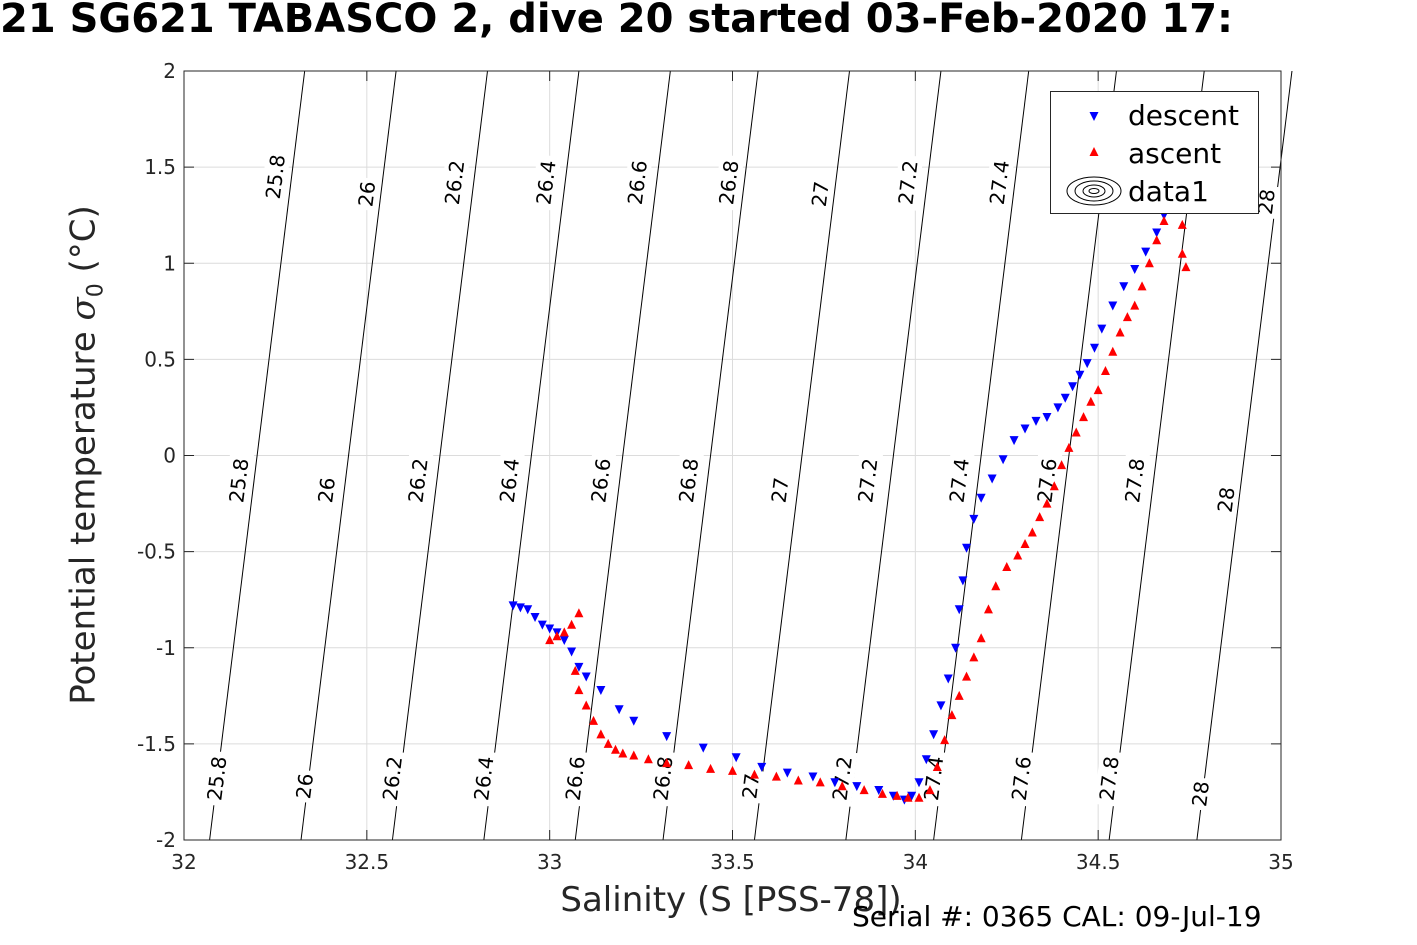 This screenshot has width=1417, height=945. What do you see at coordinates (343, 455) in the screenshot?
I see `contour-26: 26 26 26` at bounding box center [343, 455].